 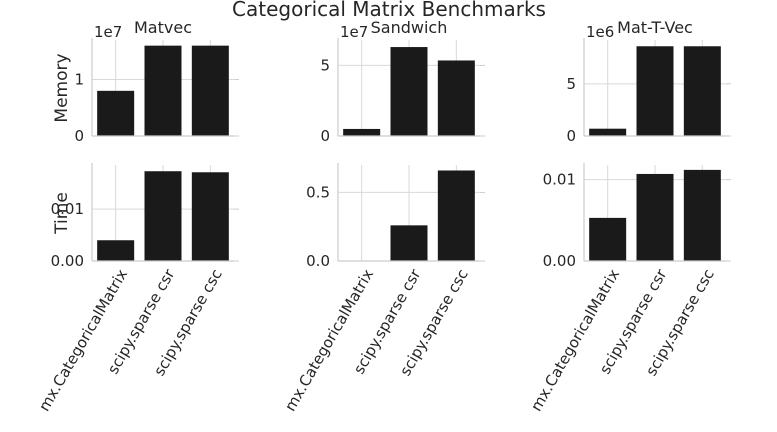 What do you see at coordinates (62, 87) in the screenshot?
I see `y-axis-label: Memory` at bounding box center [62, 87].